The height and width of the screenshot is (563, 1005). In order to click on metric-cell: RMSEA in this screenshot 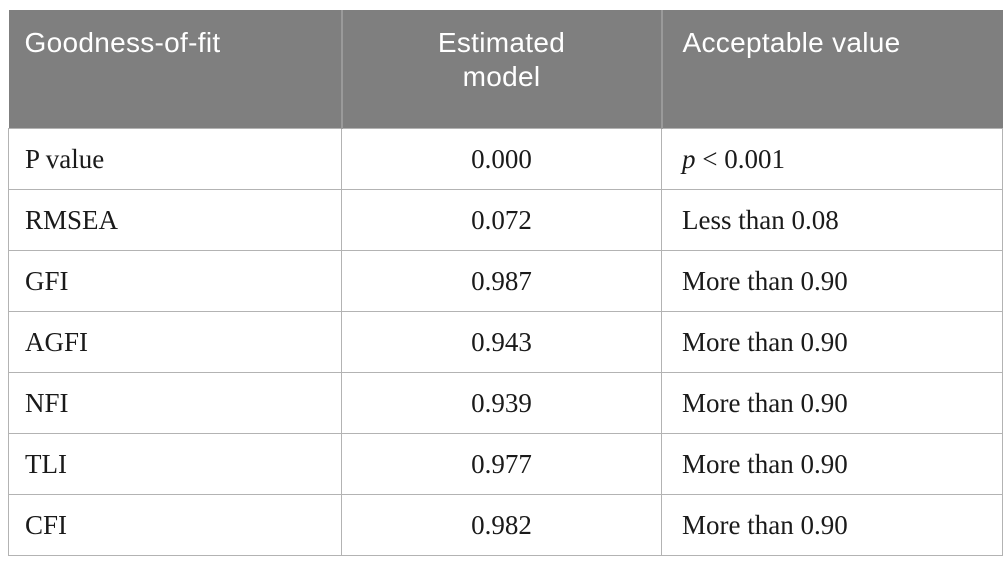, I will do `click(175, 220)`.